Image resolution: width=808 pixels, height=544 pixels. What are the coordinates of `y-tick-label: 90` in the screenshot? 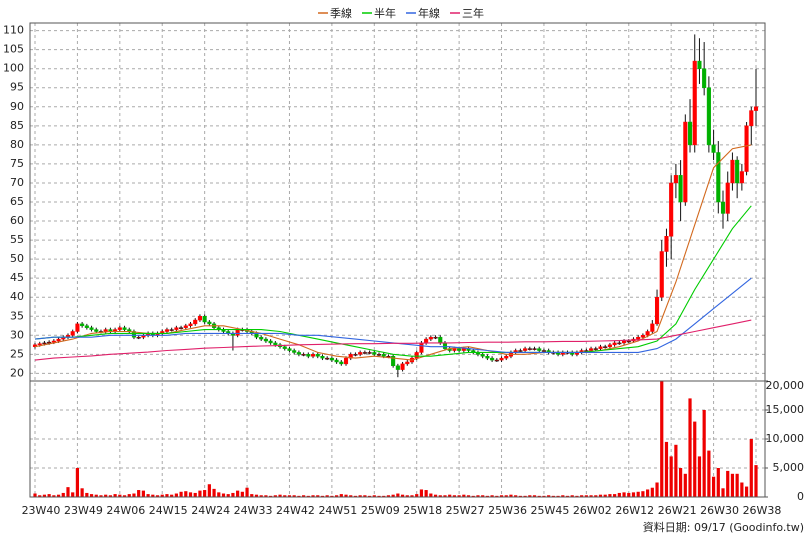 It's located at (17, 106).